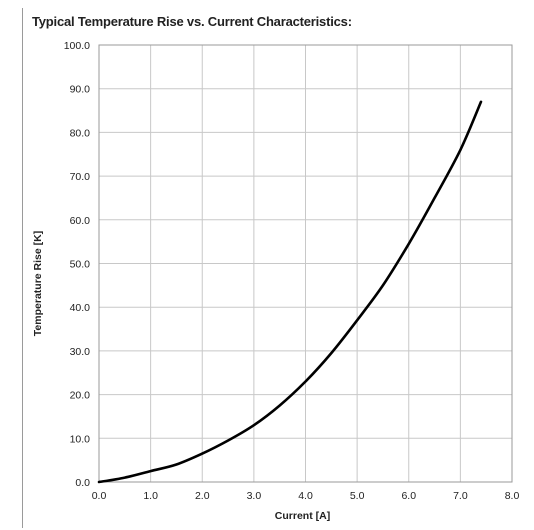 Image resolution: width=534 pixels, height=530 pixels. I want to click on y-tick-label: 100.0, so click(77, 46).